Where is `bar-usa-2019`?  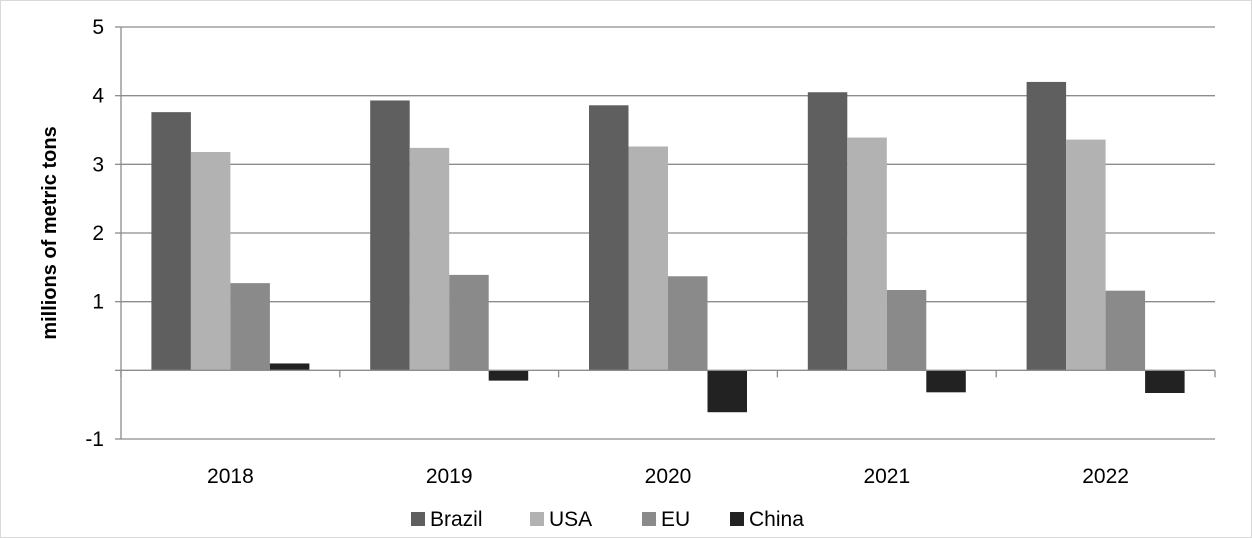
bar-usa-2019 is located at coordinates (429, 259).